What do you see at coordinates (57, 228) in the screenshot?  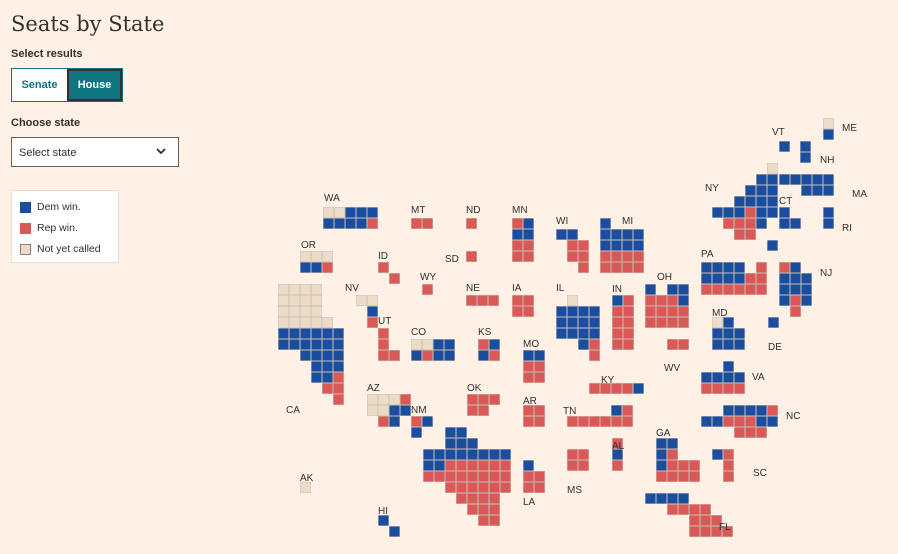 I see `legend-rep-label: Rep win.` at bounding box center [57, 228].